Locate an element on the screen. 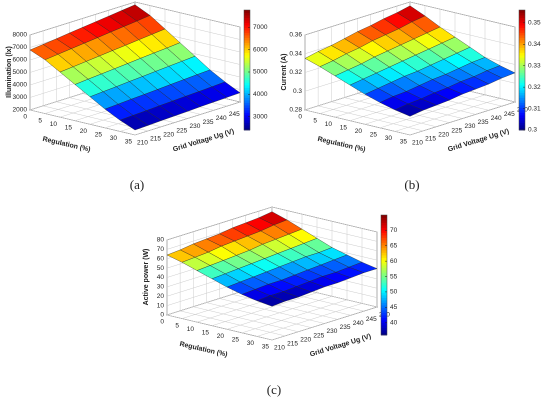  z-tick-label: 0 is located at coordinates (162, 315).